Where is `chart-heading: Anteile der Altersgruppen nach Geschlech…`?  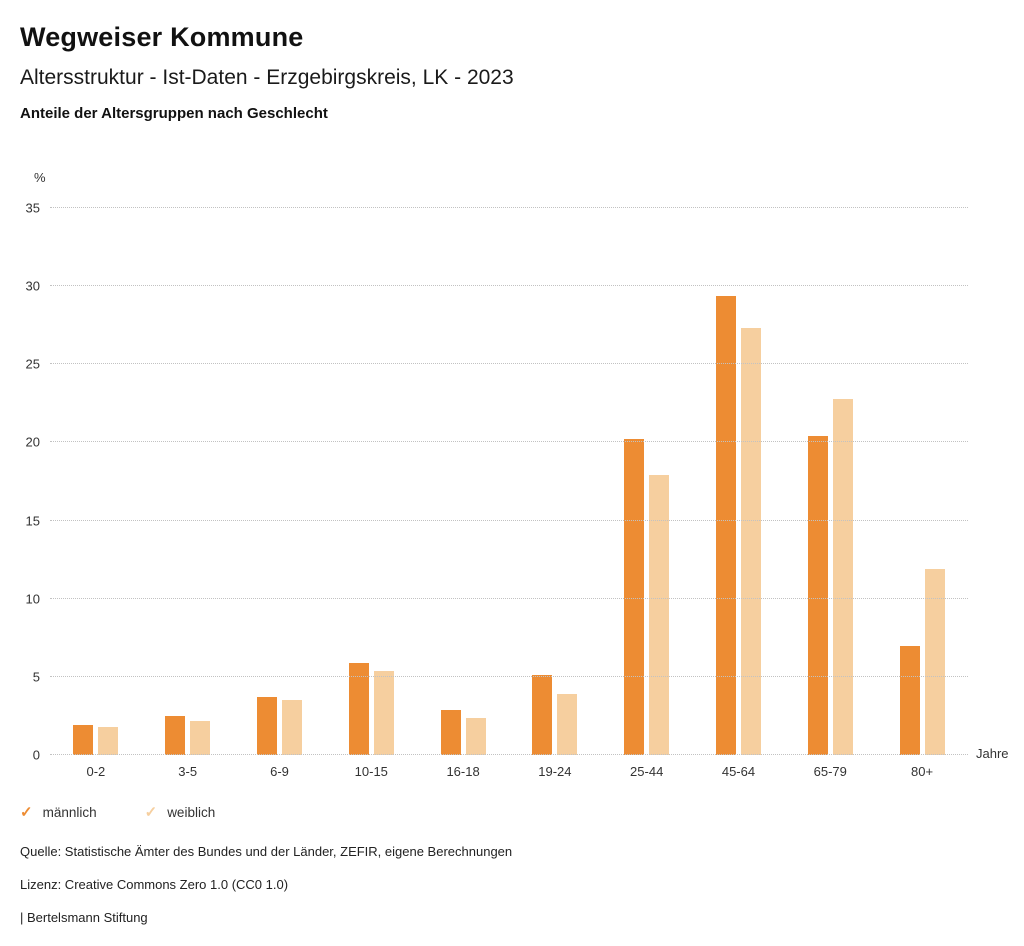
chart-heading: Anteile der Altersgruppen nach Geschlech… is located at coordinates (174, 113).